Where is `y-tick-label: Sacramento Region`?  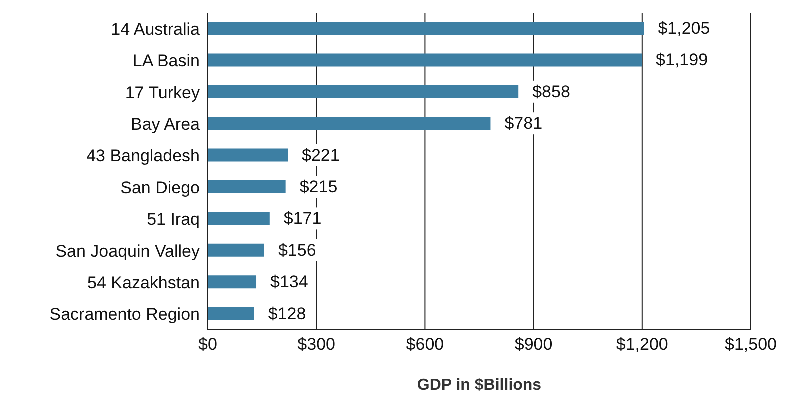 y-tick-label: Sacramento Region is located at coordinates (125, 314).